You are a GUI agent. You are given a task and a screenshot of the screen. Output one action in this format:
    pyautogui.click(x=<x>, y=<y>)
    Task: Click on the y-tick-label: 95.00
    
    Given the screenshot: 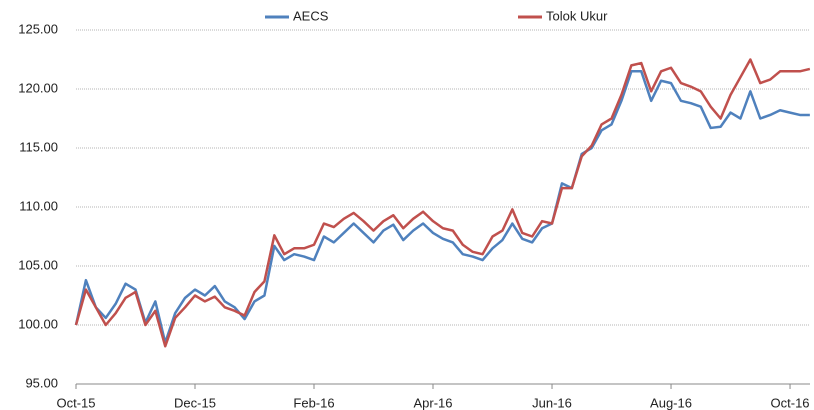 What is the action you would take?
    pyautogui.click(x=41, y=382)
    